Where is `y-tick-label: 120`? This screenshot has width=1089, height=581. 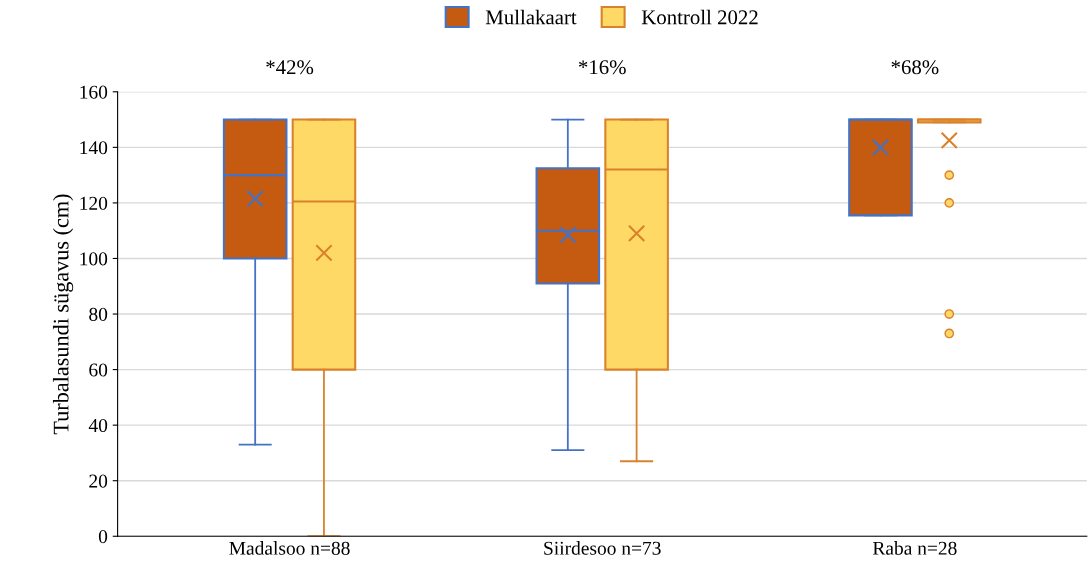
y-tick-label: 120 is located at coordinates (94, 203).